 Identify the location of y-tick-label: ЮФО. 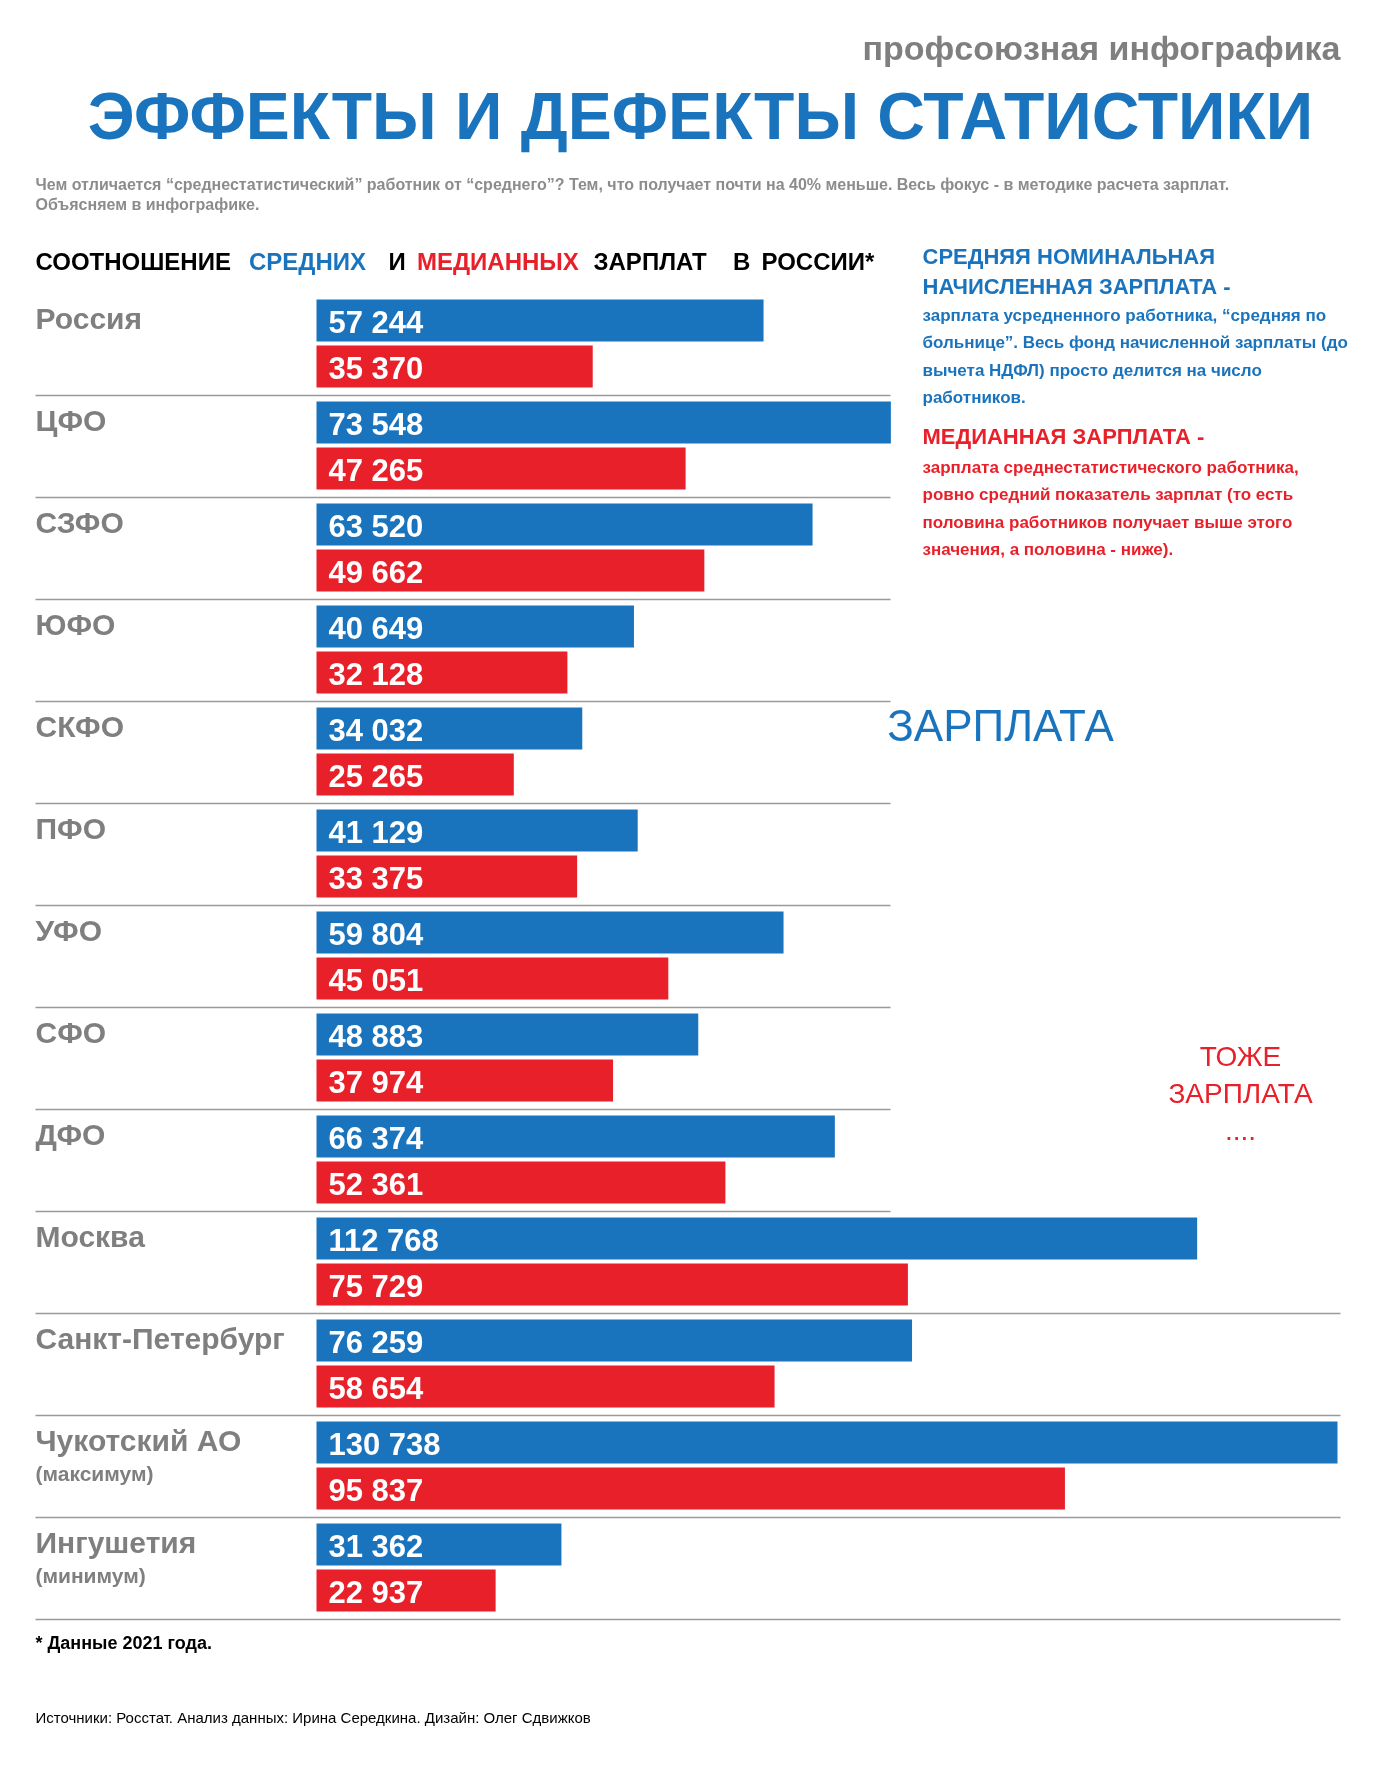
(75, 624).